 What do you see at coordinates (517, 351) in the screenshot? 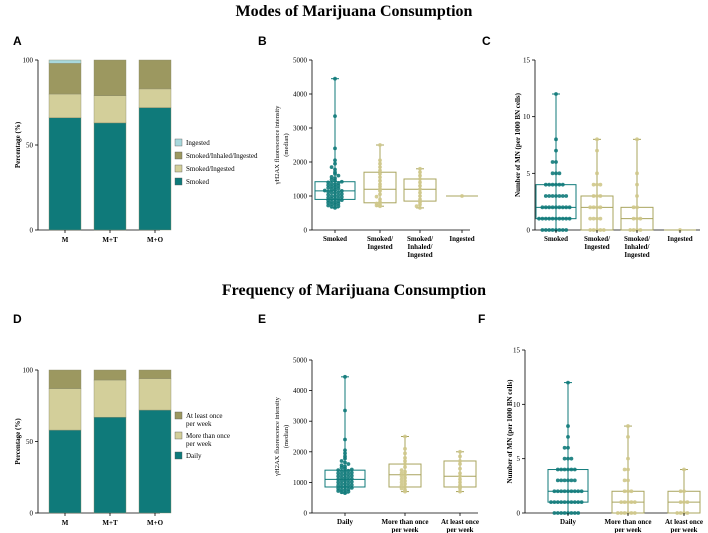
I see `y-tick-label: 15` at bounding box center [517, 351].